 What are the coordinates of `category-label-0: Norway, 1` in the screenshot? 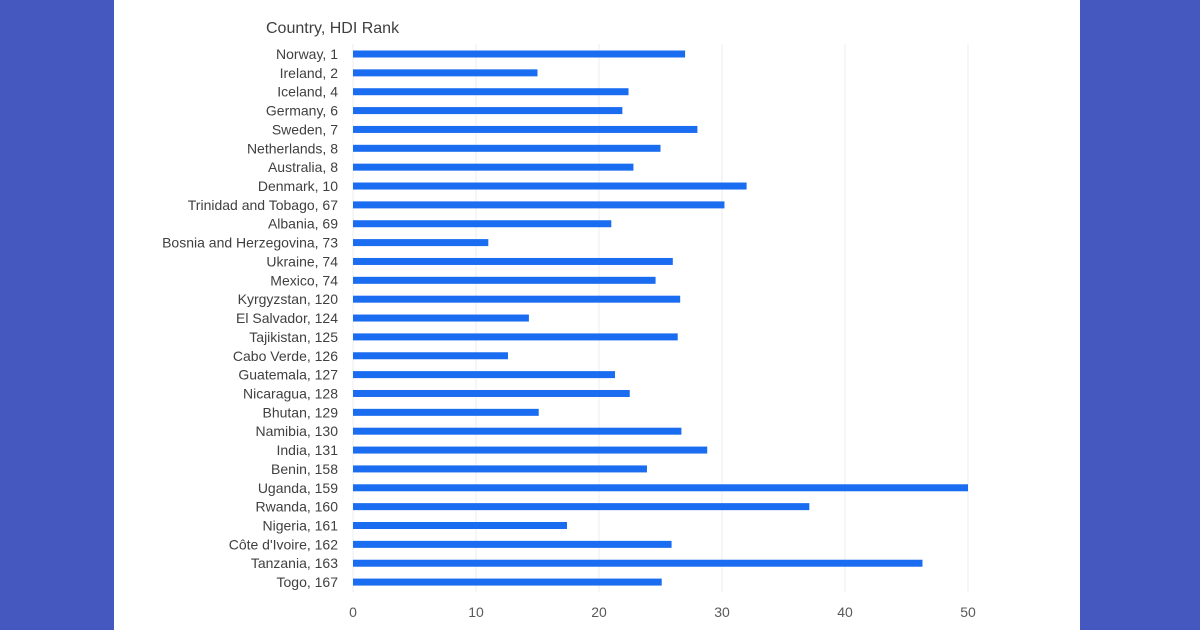 It's located at (307, 54).